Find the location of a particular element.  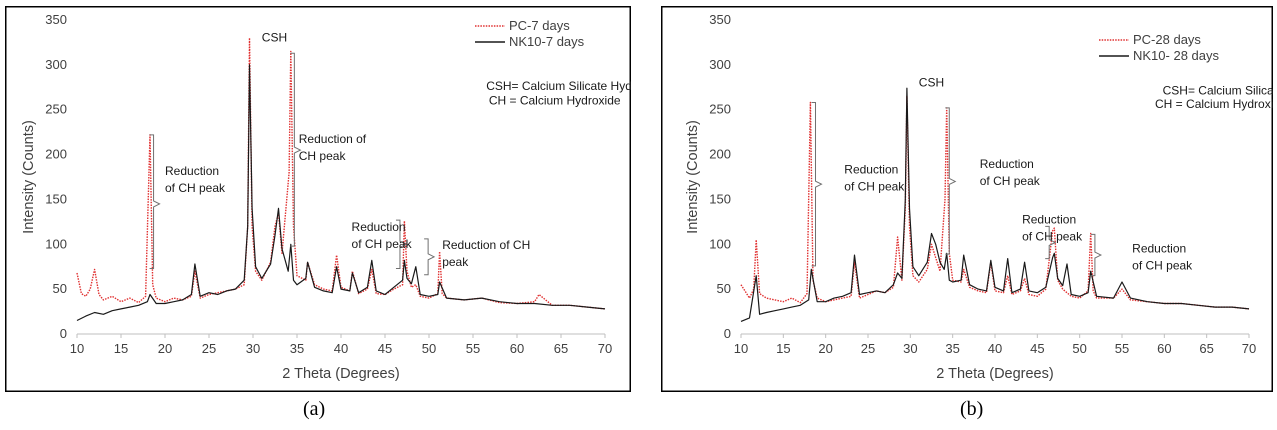

annotation-text: CH peak is located at coordinates (323, 156).